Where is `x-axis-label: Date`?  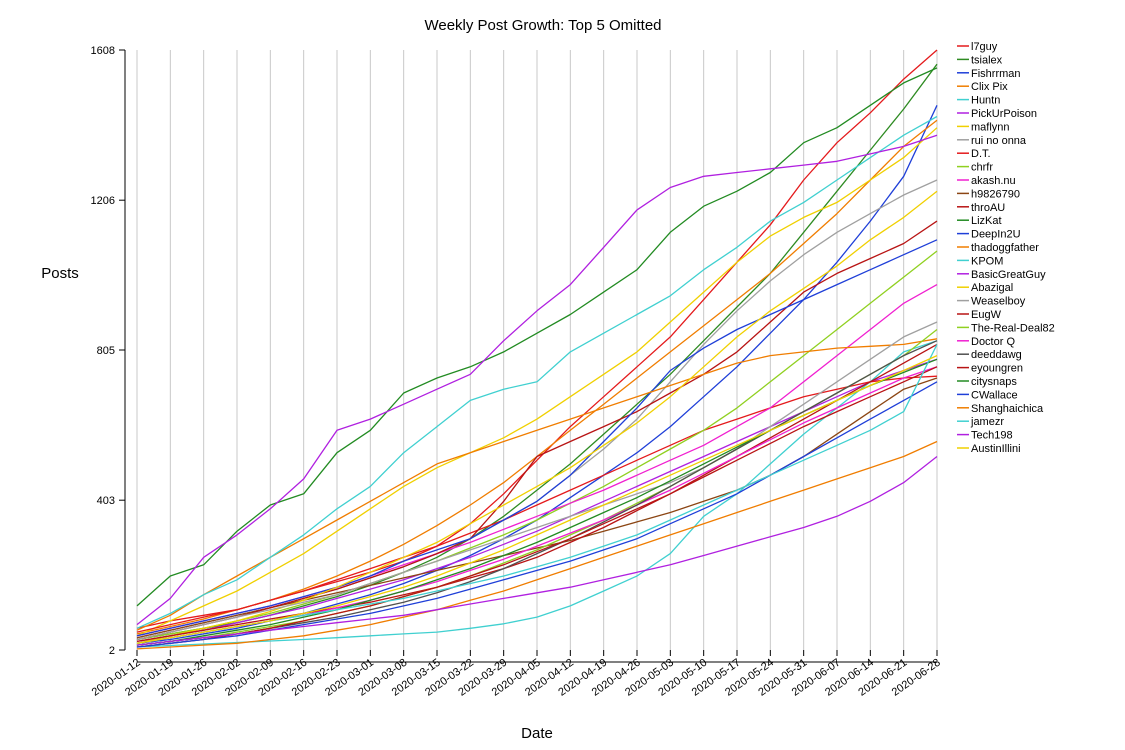 x-axis-label: Date is located at coordinates (537, 733).